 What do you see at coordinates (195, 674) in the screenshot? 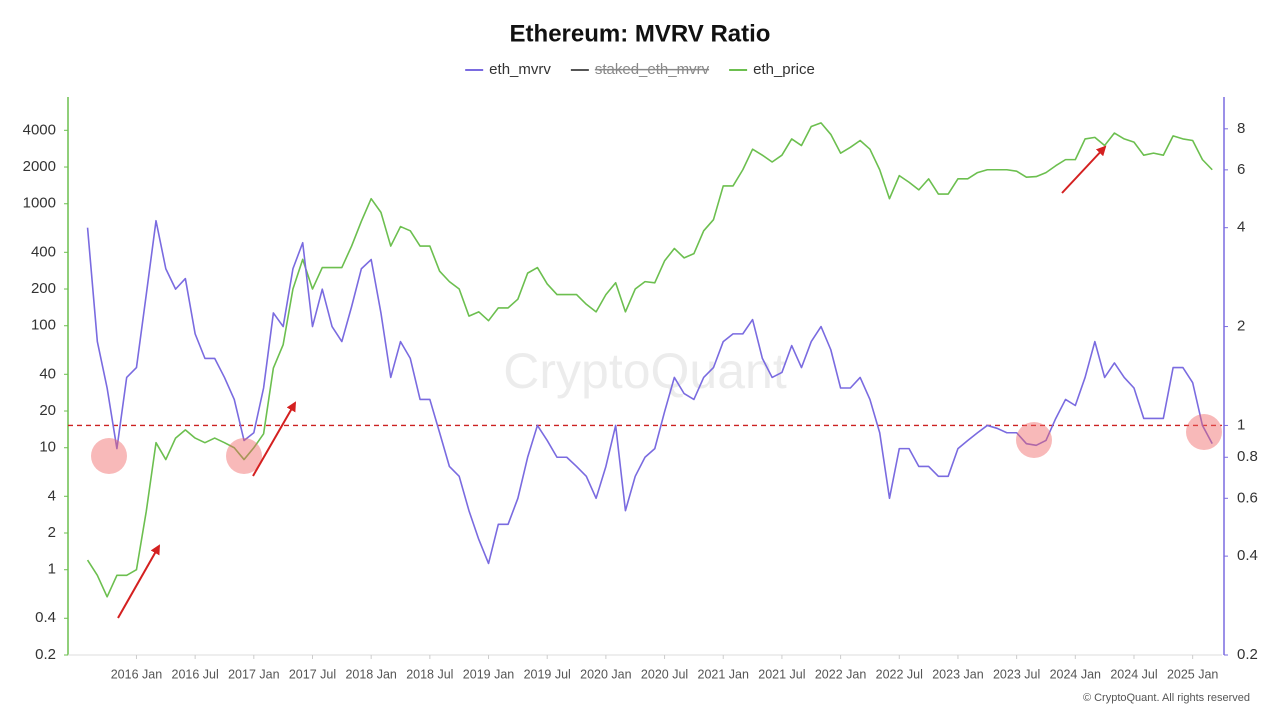
I see `x-tick-label: 2016 Jul` at bounding box center [195, 674].